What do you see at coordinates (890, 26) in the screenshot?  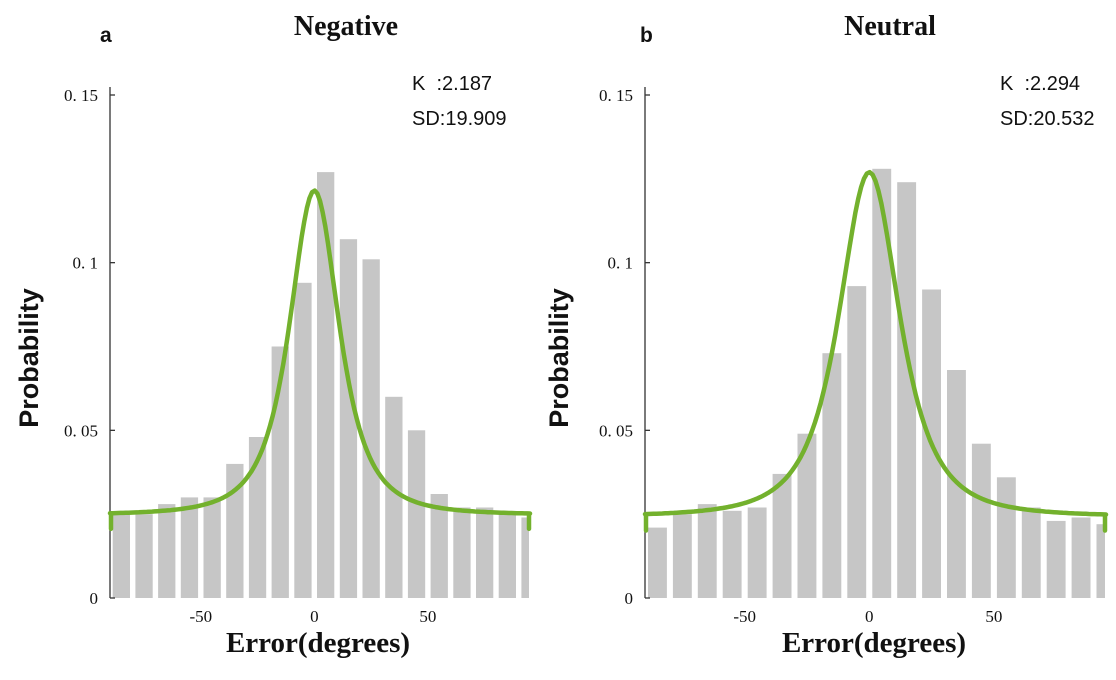 I see `chart-title: Neutral` at bounding box center [890, 26].